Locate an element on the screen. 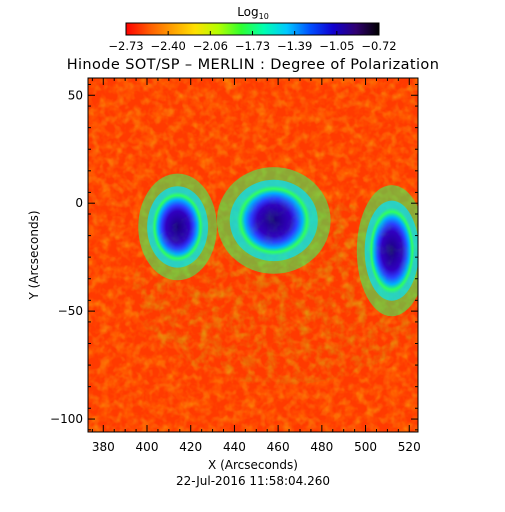 This screenshot has width=505, height=512. colorbar-tick-label: −1.73 is located at coordinates (252, 46).